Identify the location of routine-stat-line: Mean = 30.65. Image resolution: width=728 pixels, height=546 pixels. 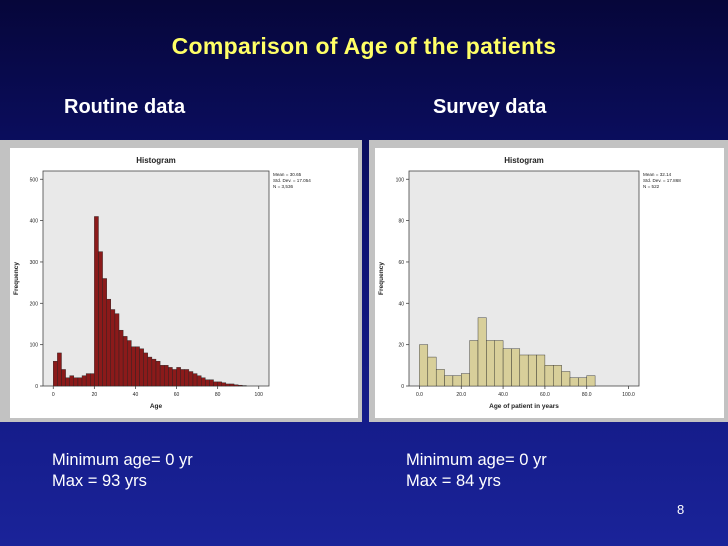
(287, 174).